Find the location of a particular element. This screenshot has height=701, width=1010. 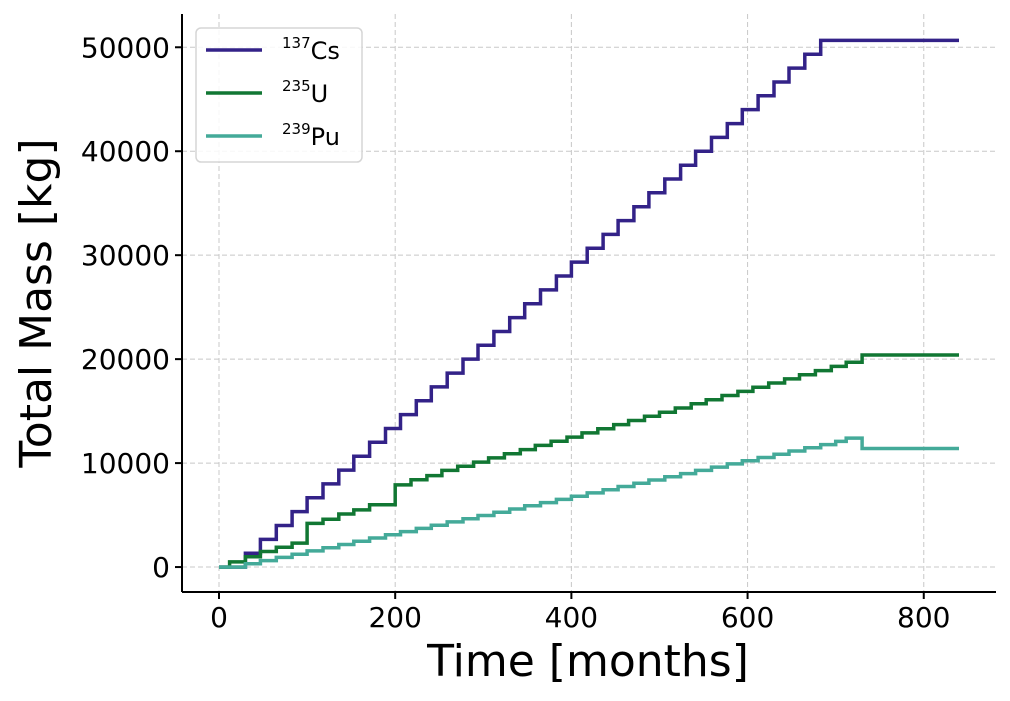

y-tick-label: 10000 is located at coordinates (125, 463).